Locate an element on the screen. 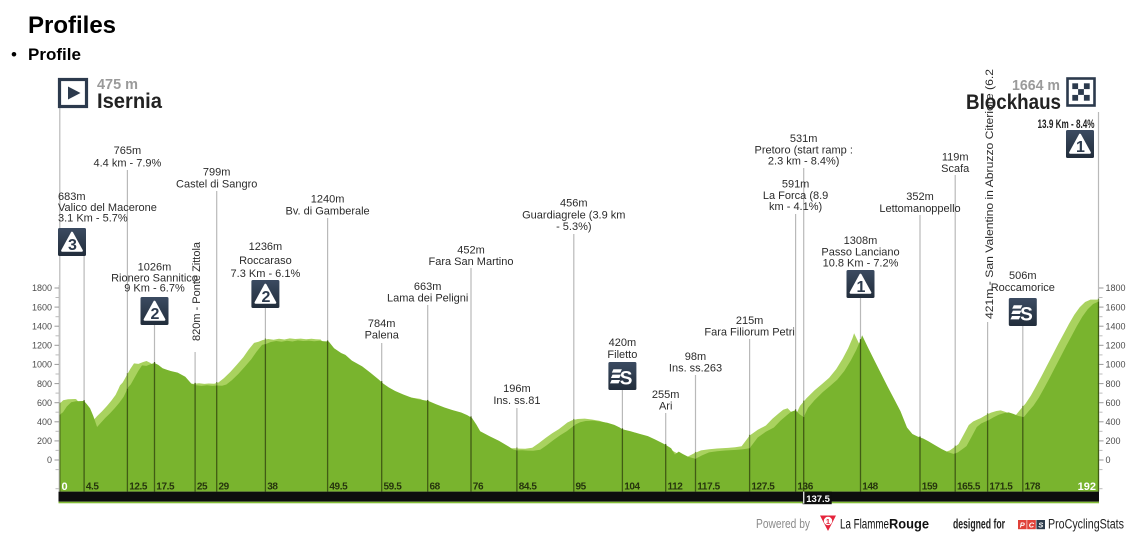  svg-text: 215m is located at coordinates (750, 321).